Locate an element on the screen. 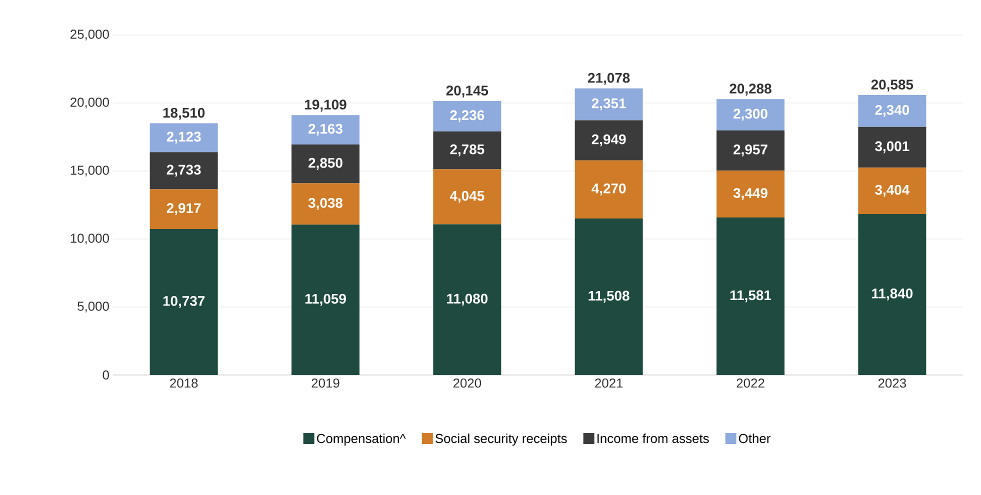  data-label: 2,785 is located at coordinates (467, 150).